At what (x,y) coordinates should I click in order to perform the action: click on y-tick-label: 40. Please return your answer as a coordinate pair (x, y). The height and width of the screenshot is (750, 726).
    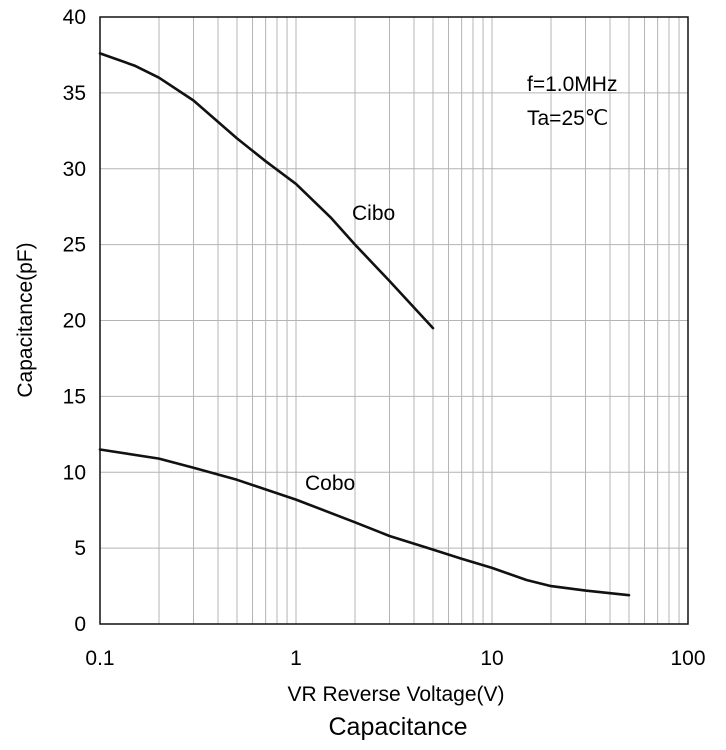
    Looking at the image, I should click on (74, 17).